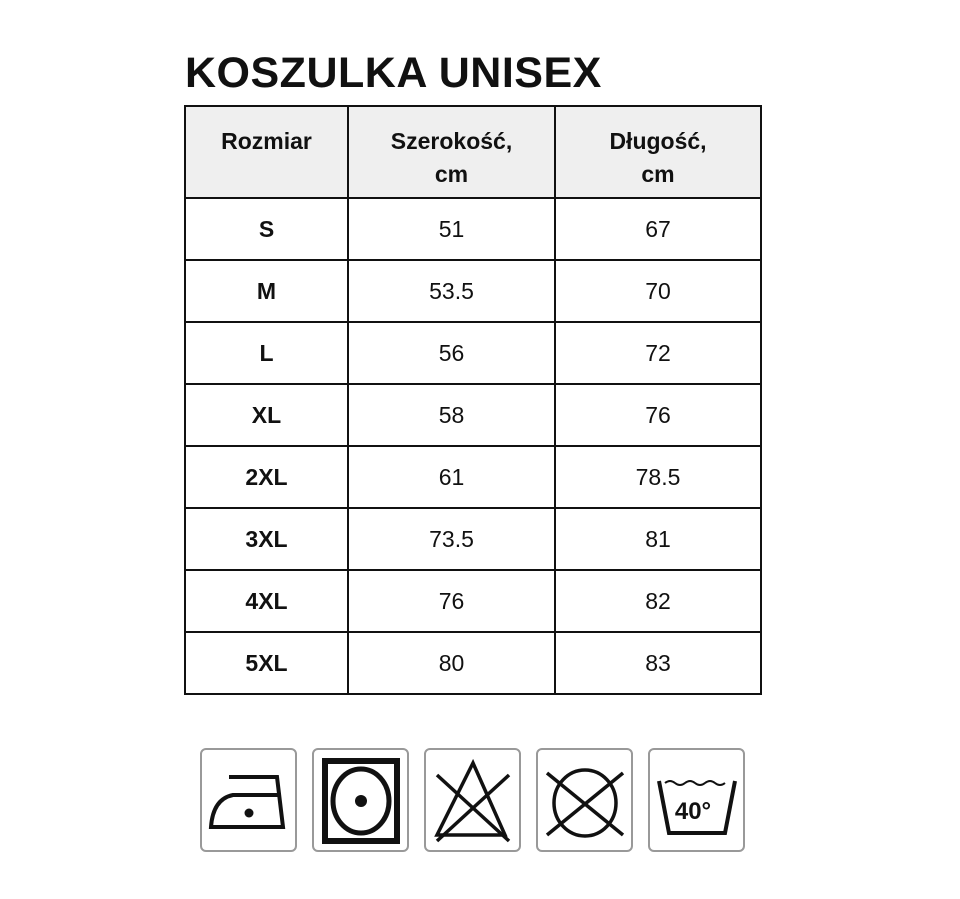 This screenshot has height=899, width=960. I want to click on table-header-row: Rozmiar Szerokość, cm Długość, cm, so click(473, 152).